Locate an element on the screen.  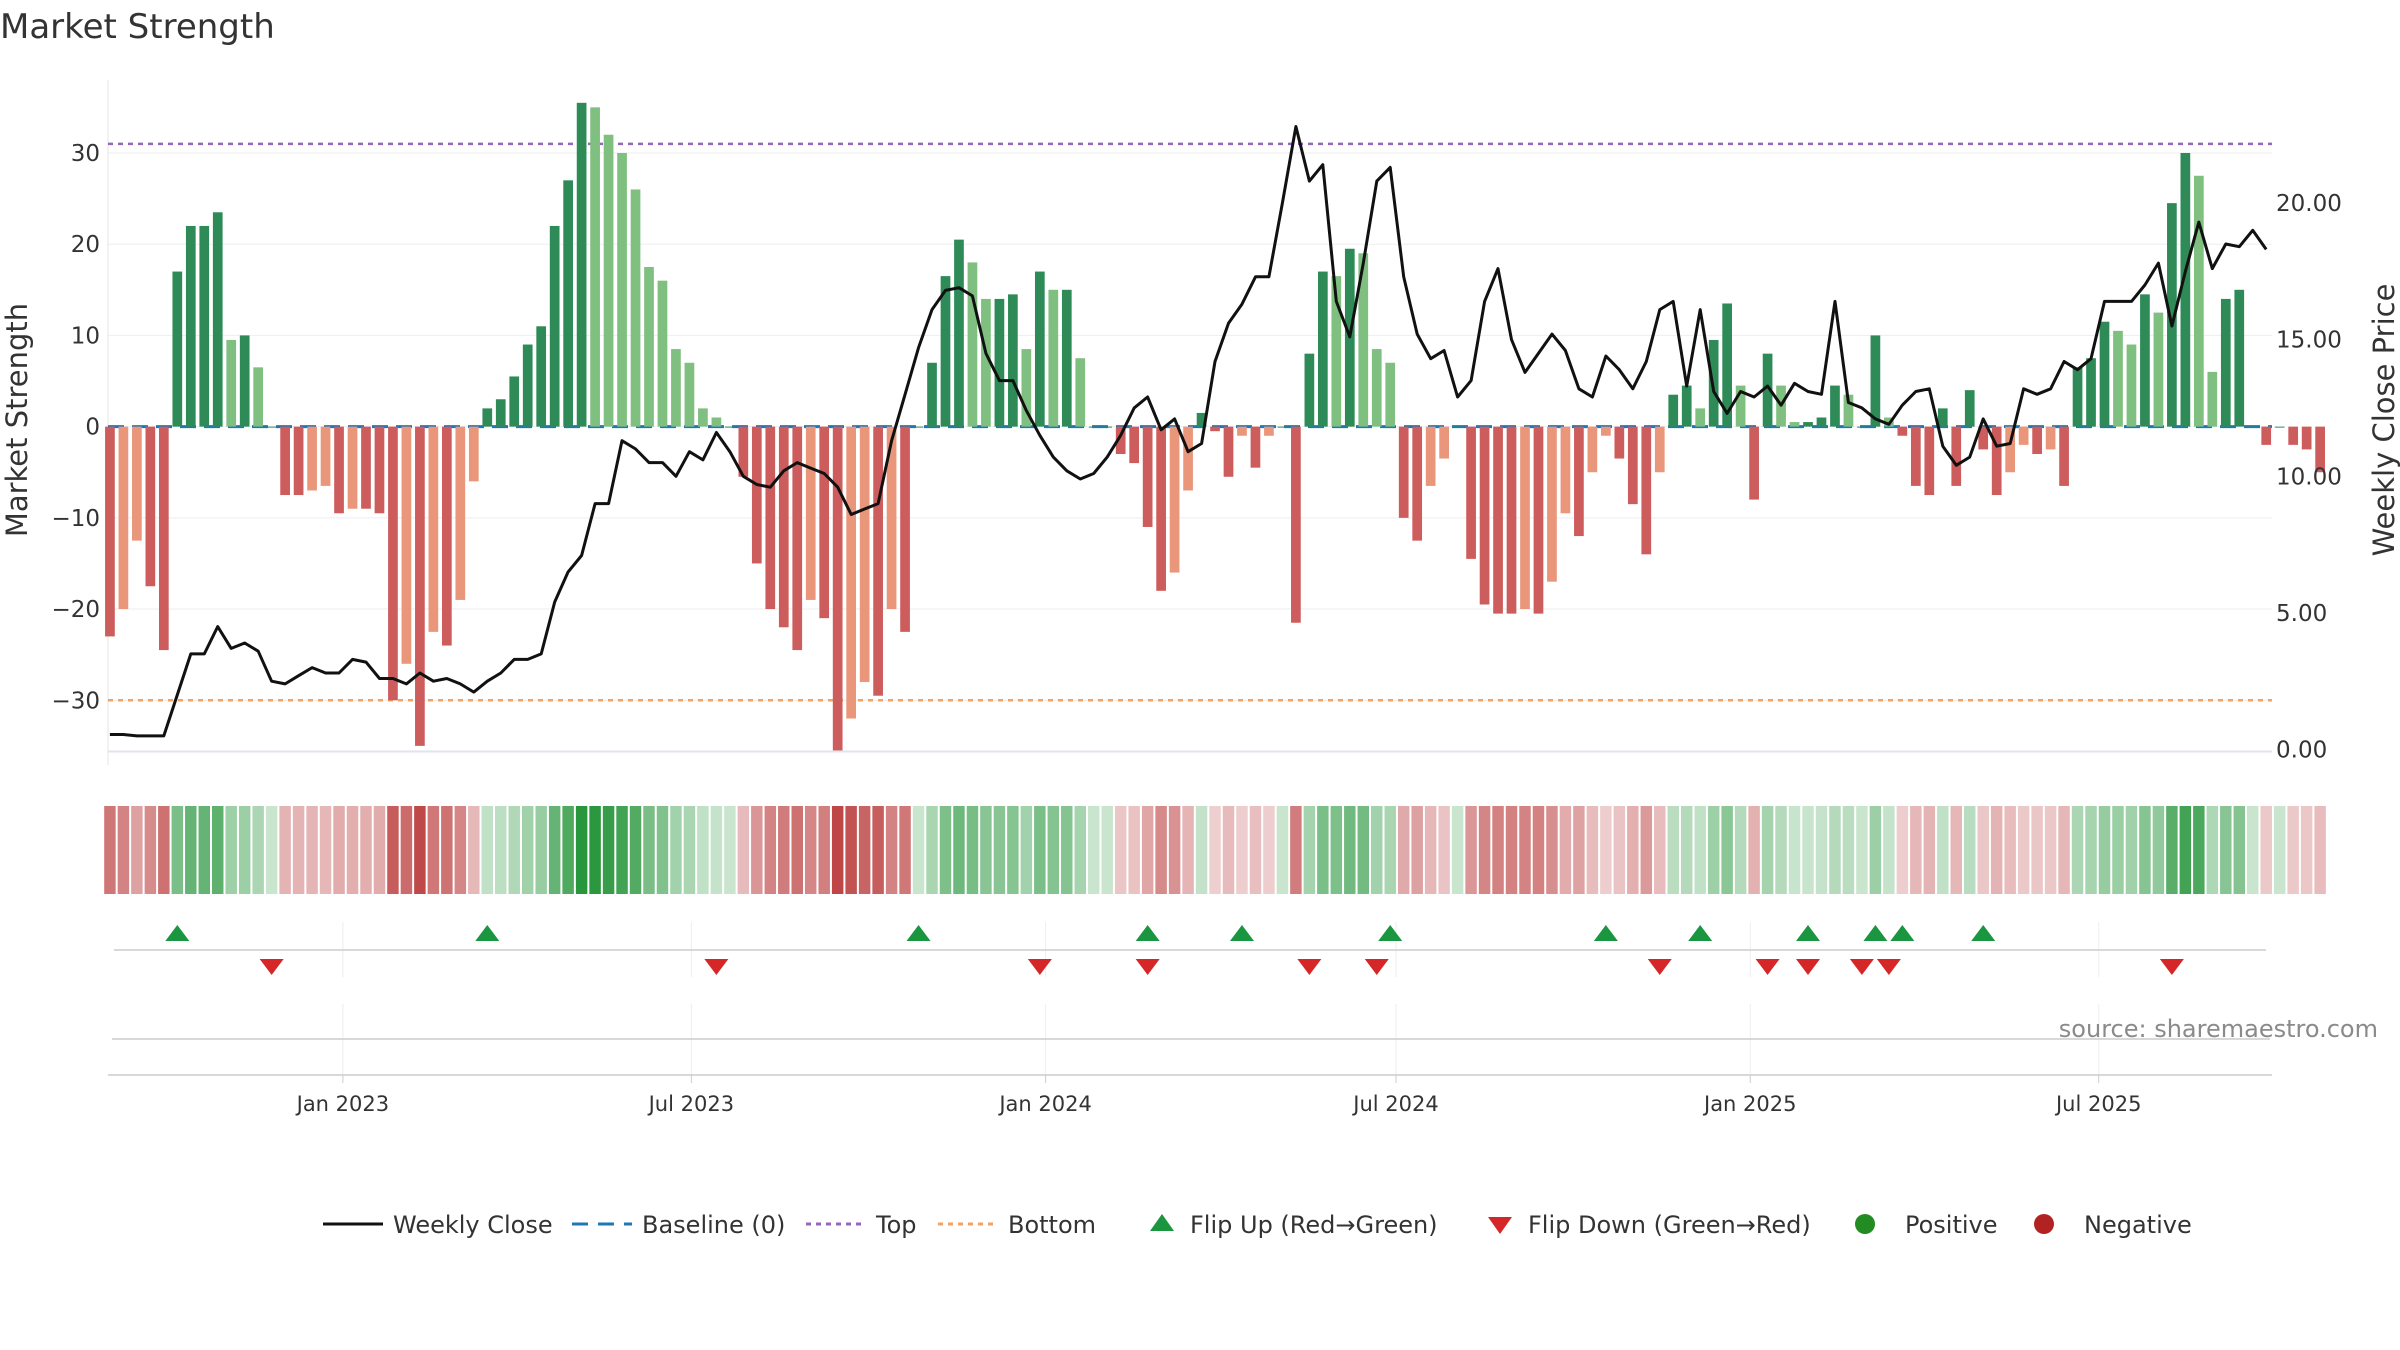
x-tick-label: Jan 2023 is located at coordinates (342, 1104).